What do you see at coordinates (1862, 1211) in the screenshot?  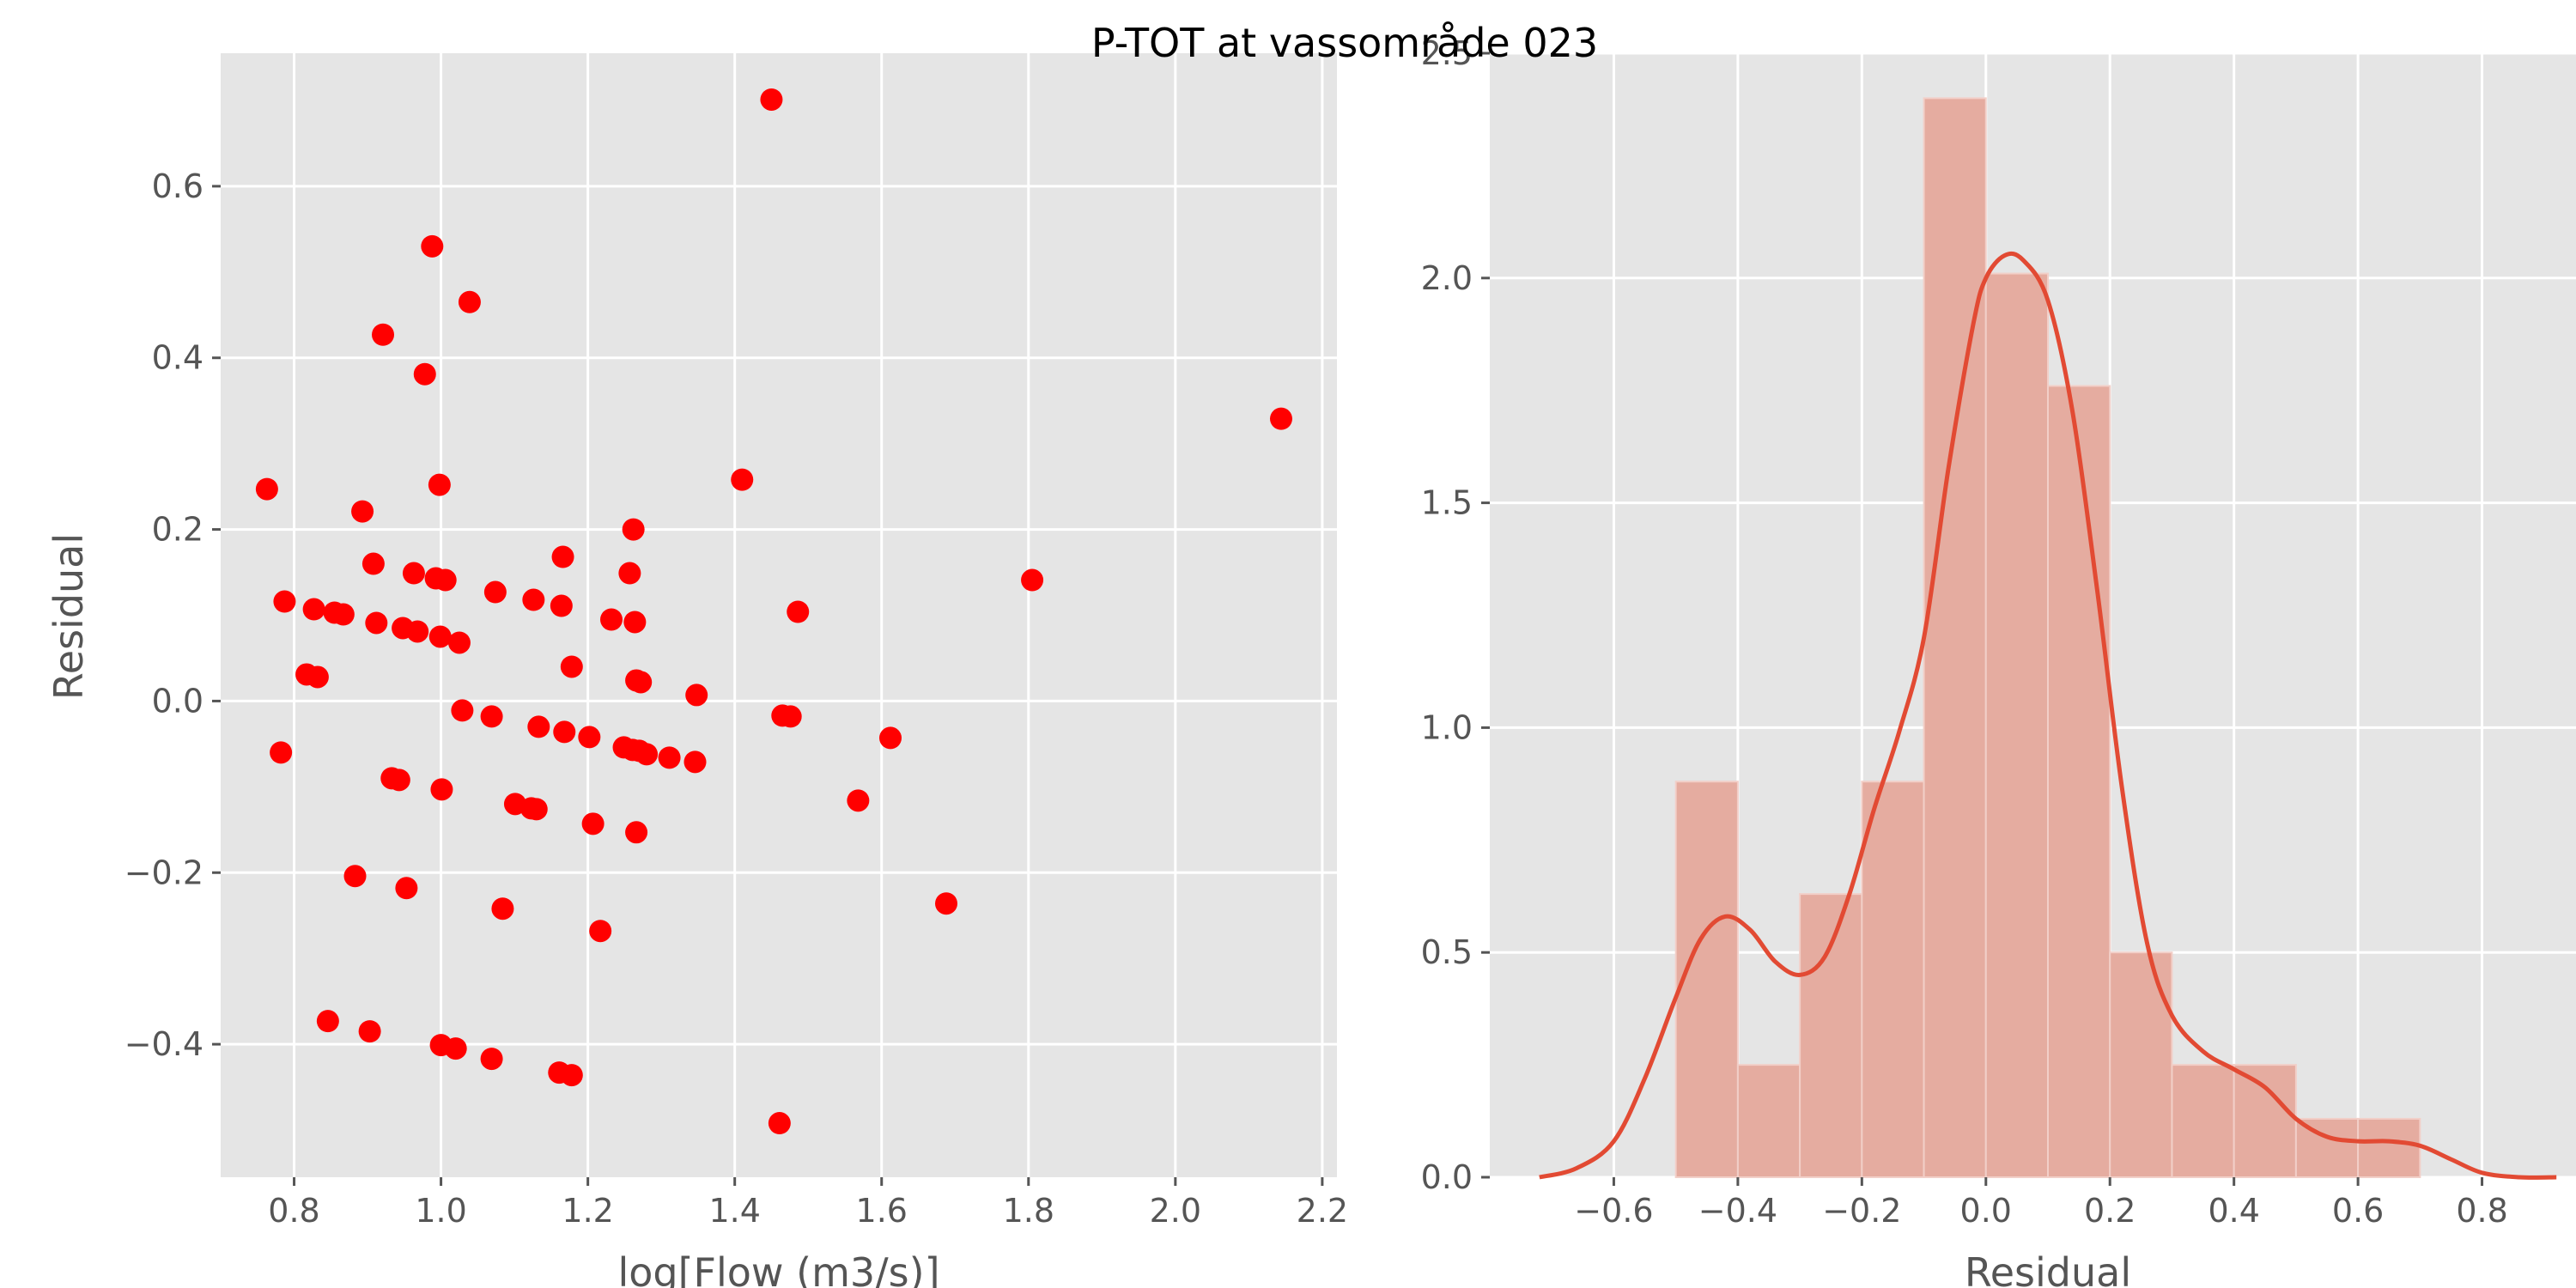 I see `histogram-x-tick-label: −0.2` at bounding box center [1862, 1211].